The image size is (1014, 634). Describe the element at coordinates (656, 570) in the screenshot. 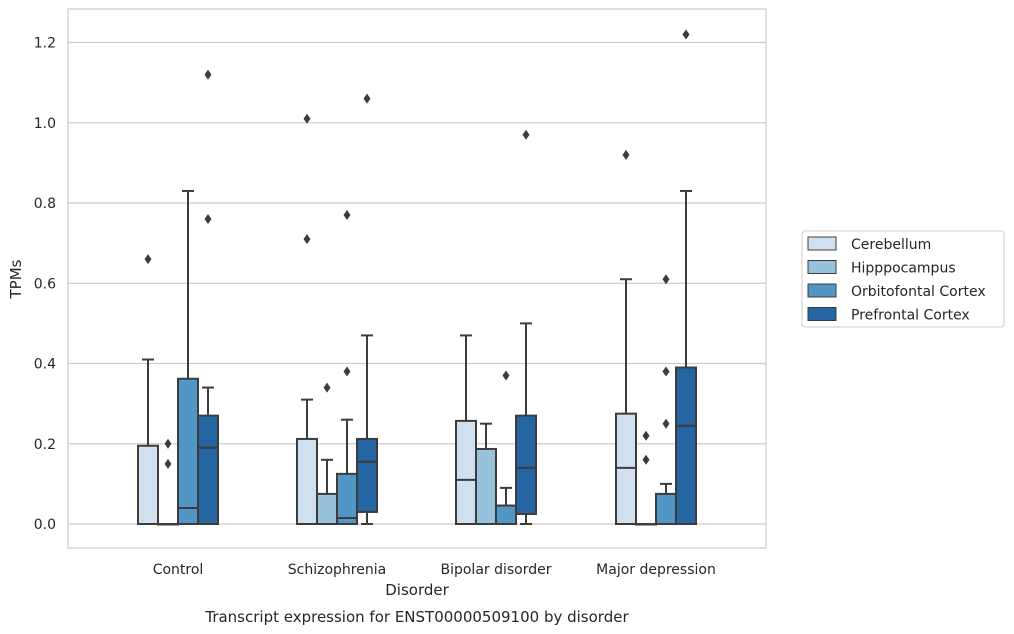

I see `x-tick-label: Major depression` at that location.